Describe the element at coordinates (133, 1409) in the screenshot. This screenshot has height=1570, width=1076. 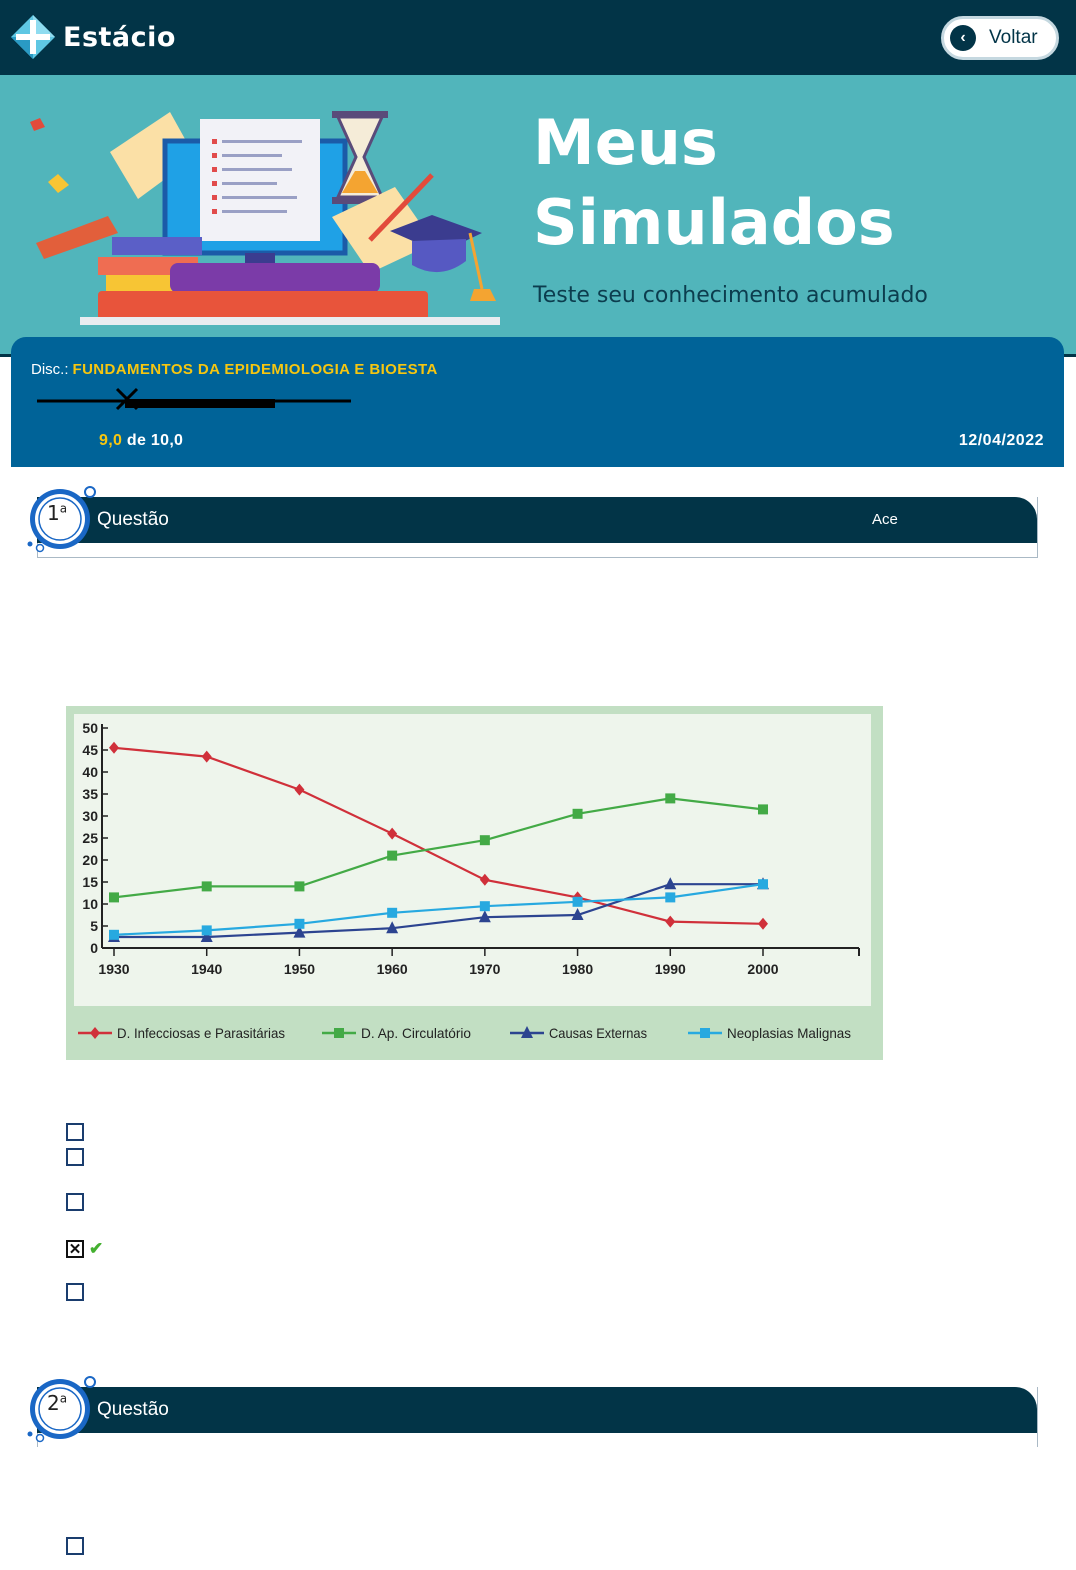
I see `question-2-label: Questão` at that location.